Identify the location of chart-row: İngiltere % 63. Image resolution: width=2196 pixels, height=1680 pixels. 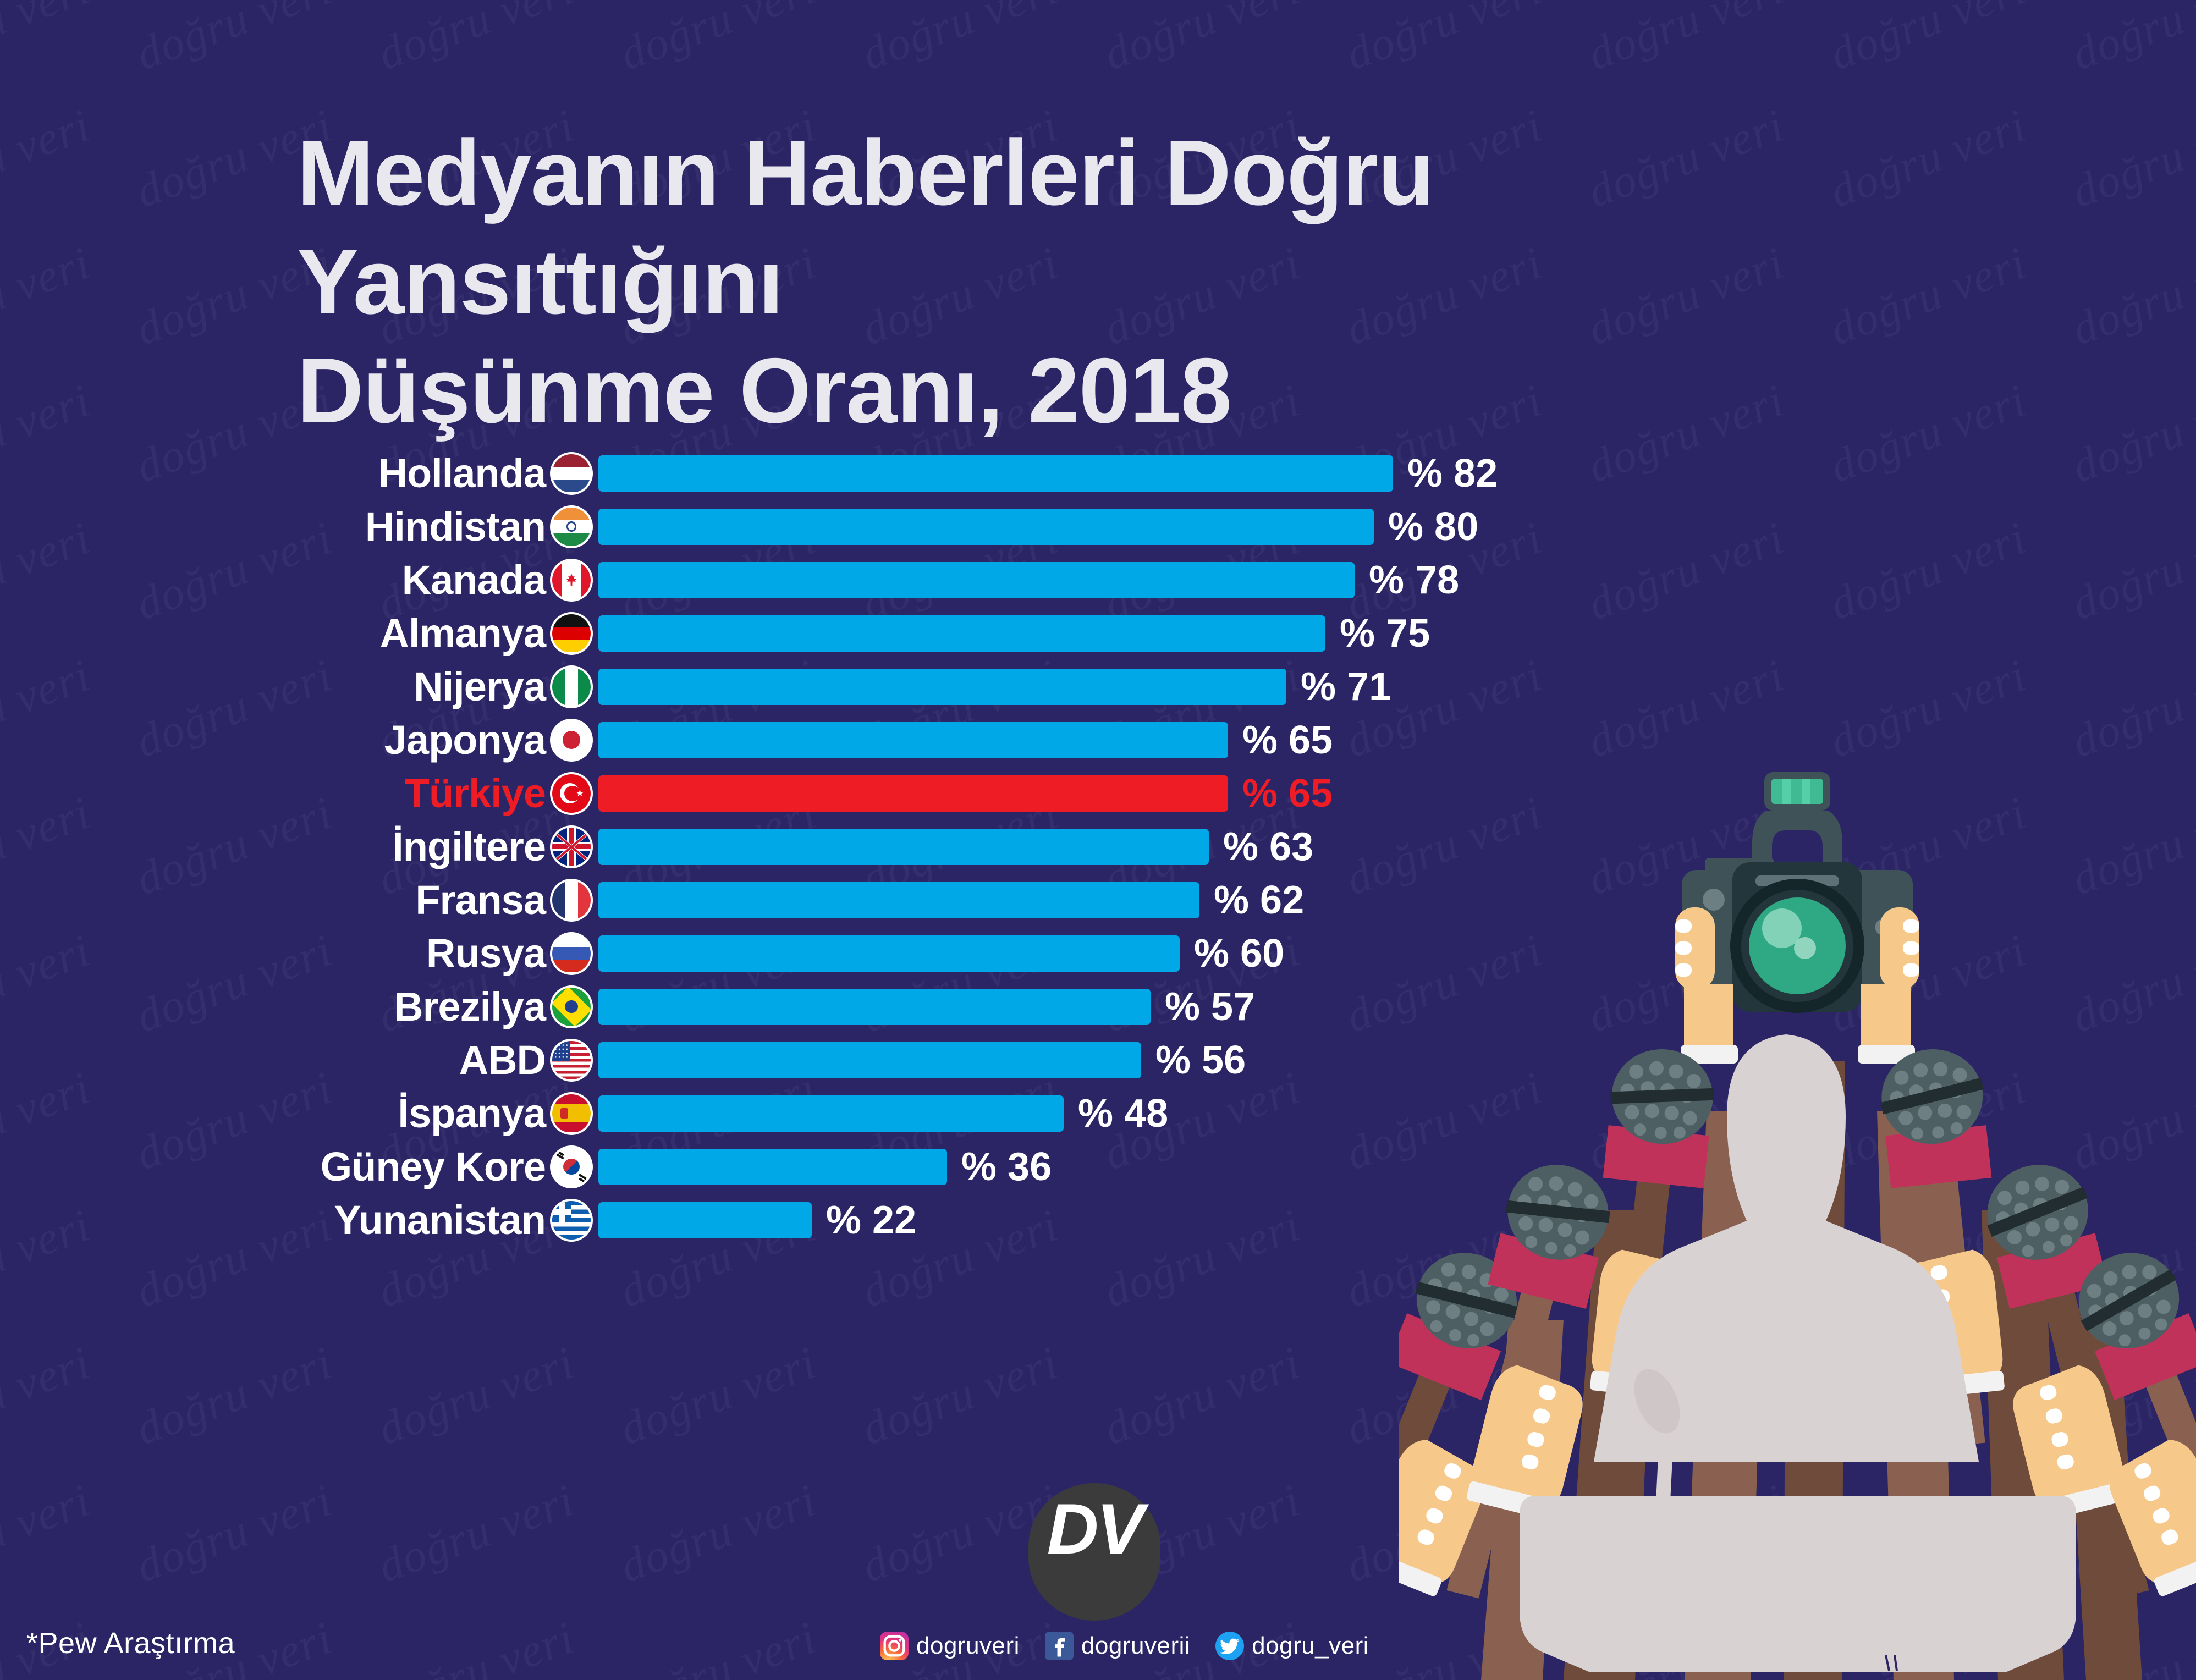
(770, 846).